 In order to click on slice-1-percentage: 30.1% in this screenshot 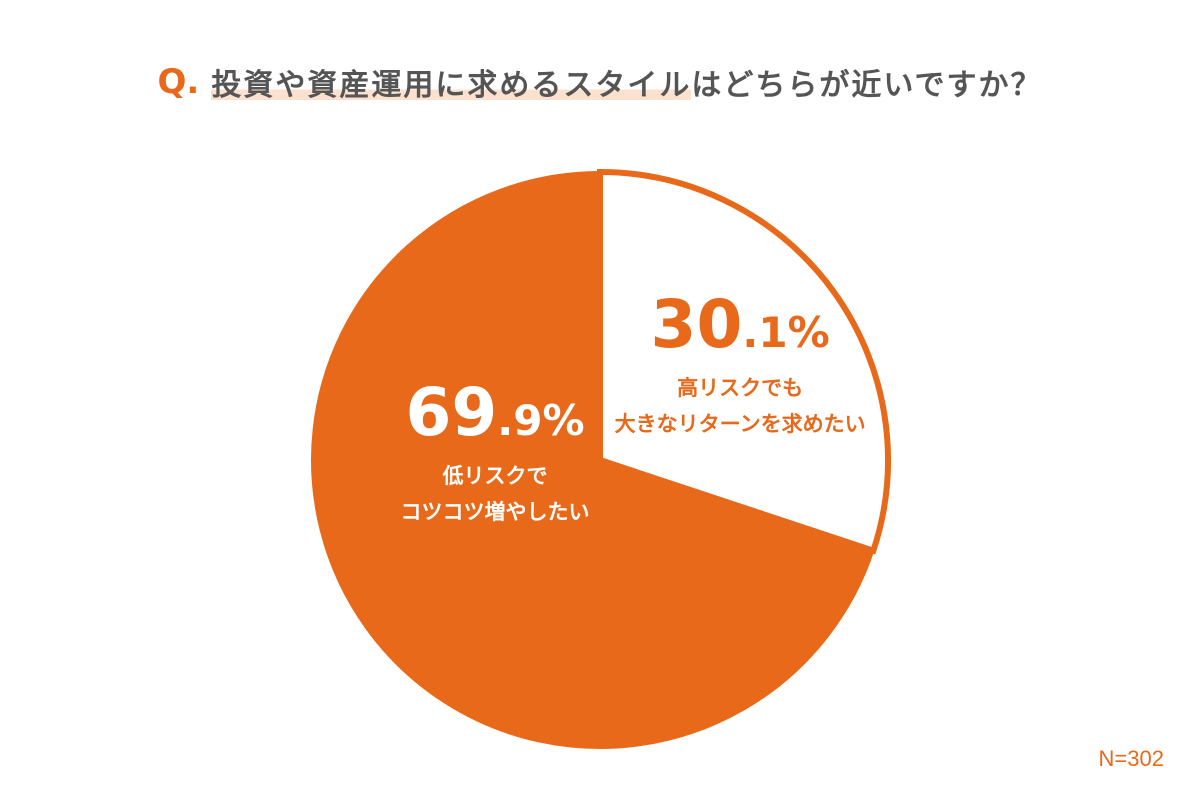, I will do `click(740, 324)`.